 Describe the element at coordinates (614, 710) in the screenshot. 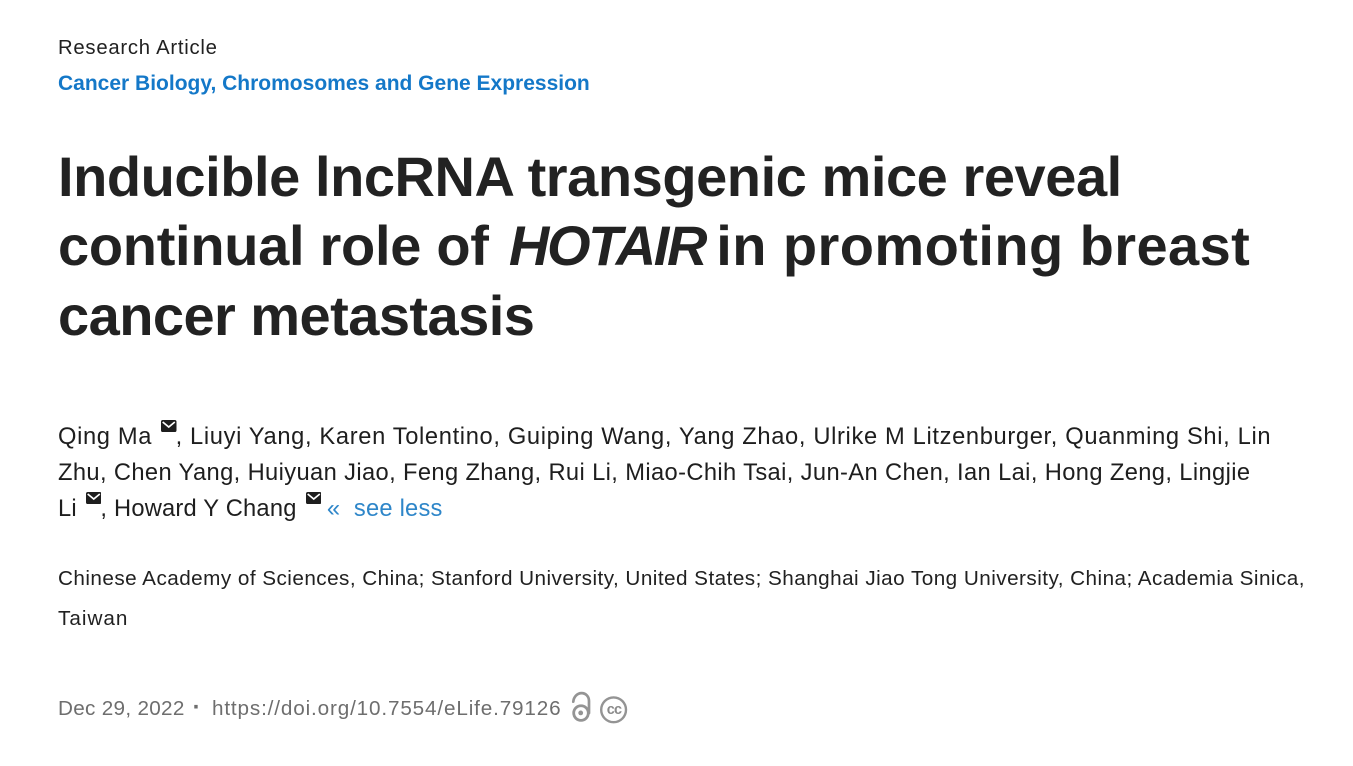

I see `svg-text: cc` at that location.